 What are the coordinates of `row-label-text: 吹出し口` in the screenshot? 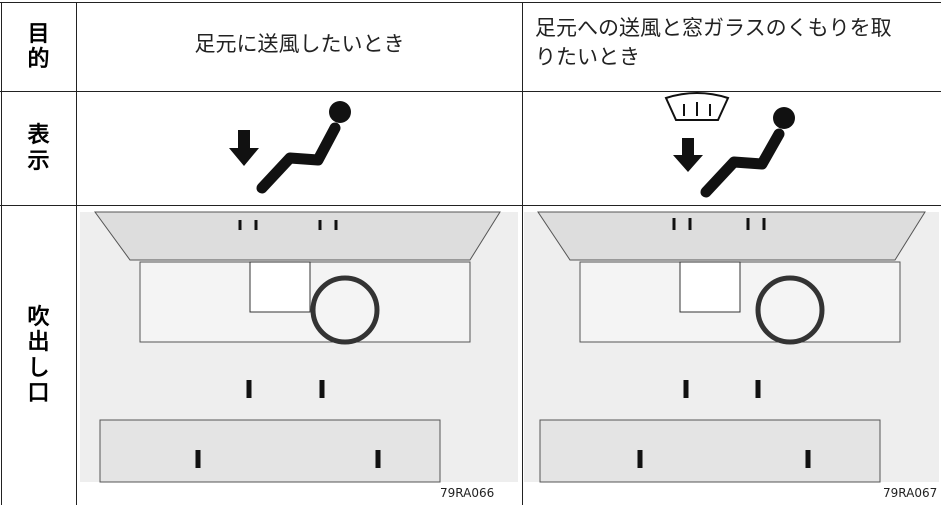 It's located at (38, 355).